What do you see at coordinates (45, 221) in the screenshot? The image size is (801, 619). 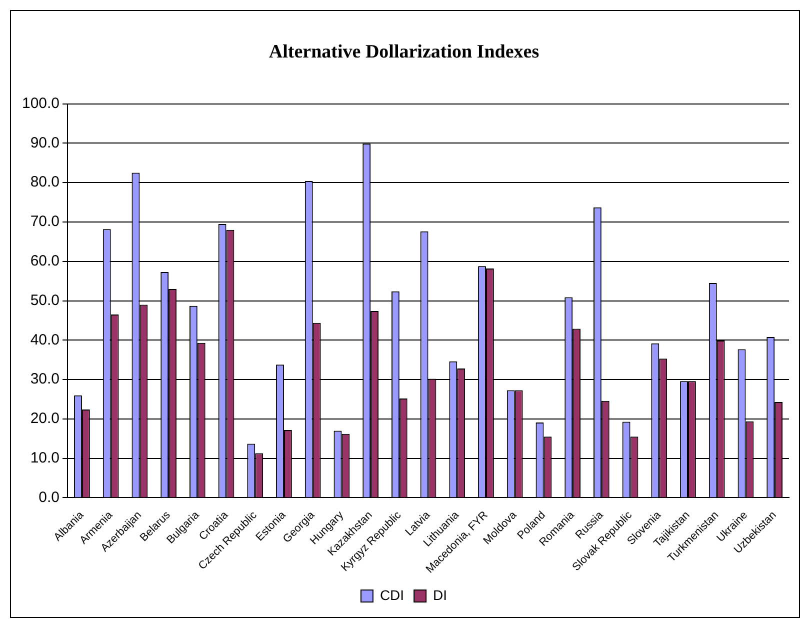 I see `y-tick-label: 70.0` at bounding box center [45, 221].